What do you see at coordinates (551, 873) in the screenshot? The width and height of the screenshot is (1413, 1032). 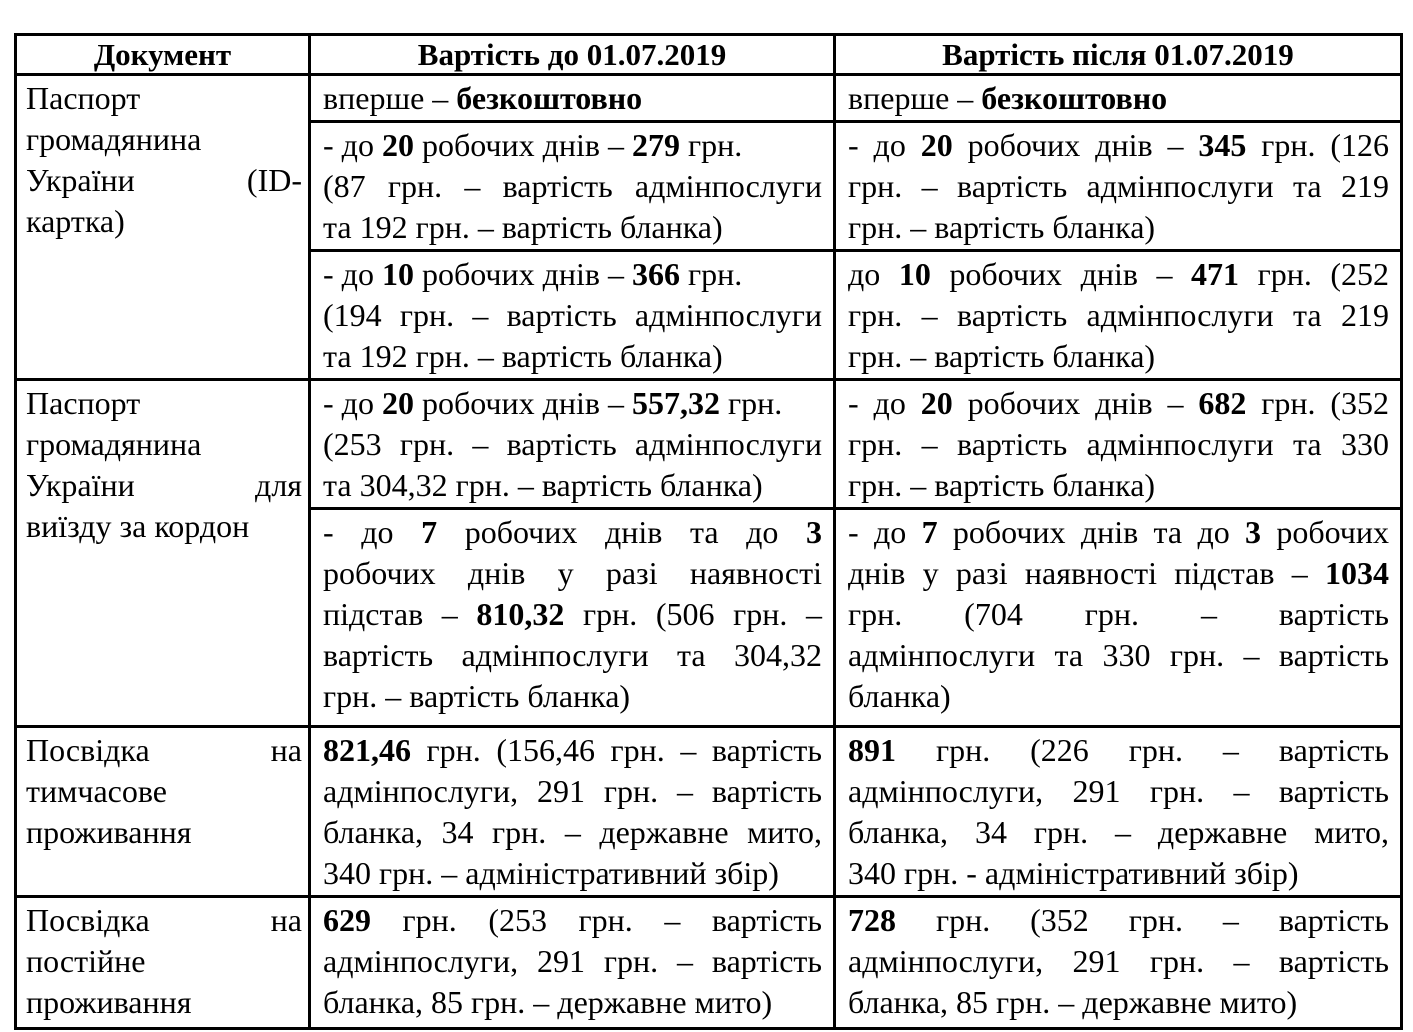 I see `text-line: 340 грн. – адміністративний збір)` at bounding box center [551, 873].